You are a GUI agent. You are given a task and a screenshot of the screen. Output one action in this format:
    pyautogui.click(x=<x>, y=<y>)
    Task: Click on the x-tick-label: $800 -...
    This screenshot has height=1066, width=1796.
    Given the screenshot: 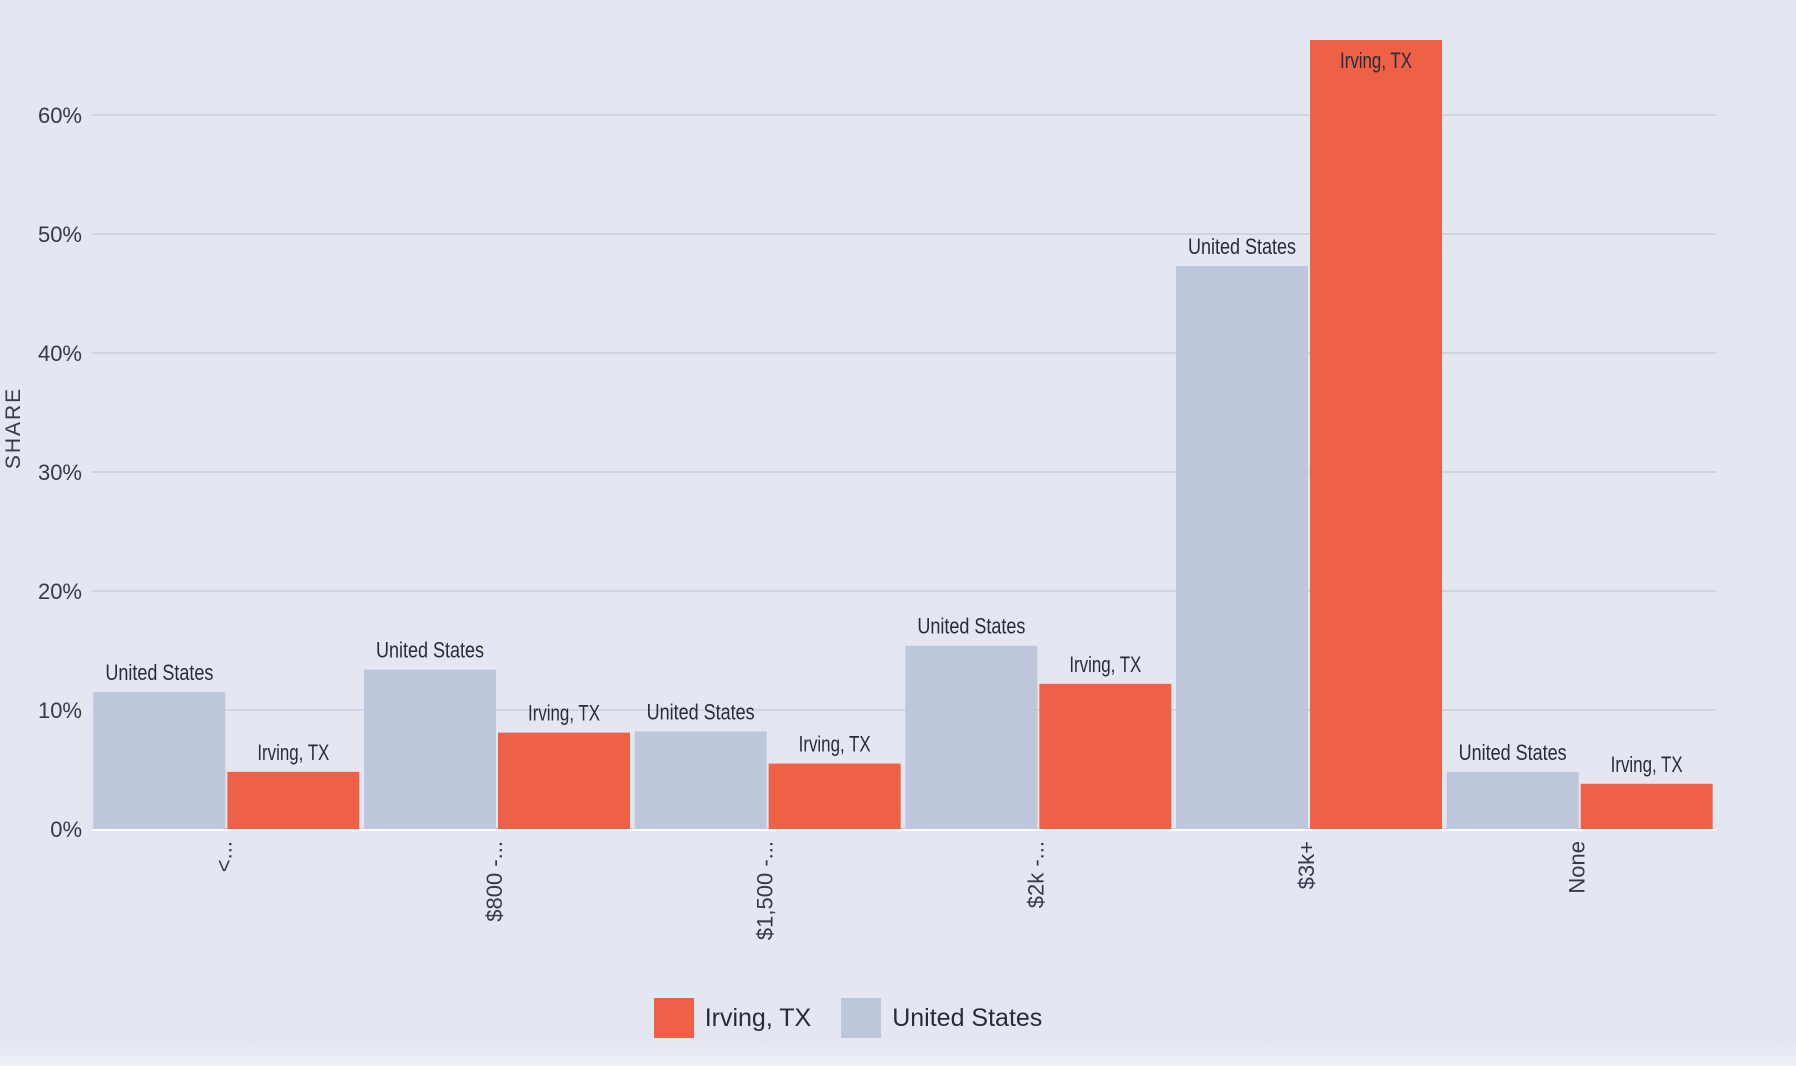 What is the action you would take?
    pyautogui.click(x=494, y=881)
    